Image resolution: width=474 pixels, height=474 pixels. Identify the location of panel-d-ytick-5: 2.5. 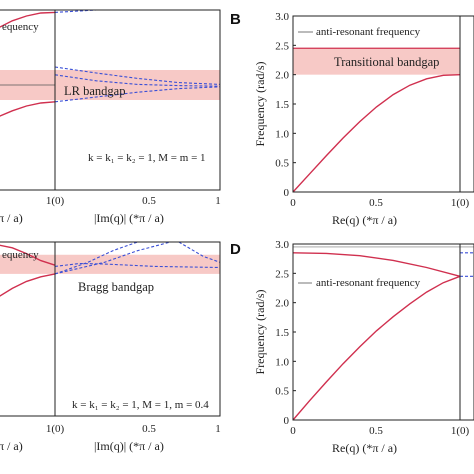
(282, 274).